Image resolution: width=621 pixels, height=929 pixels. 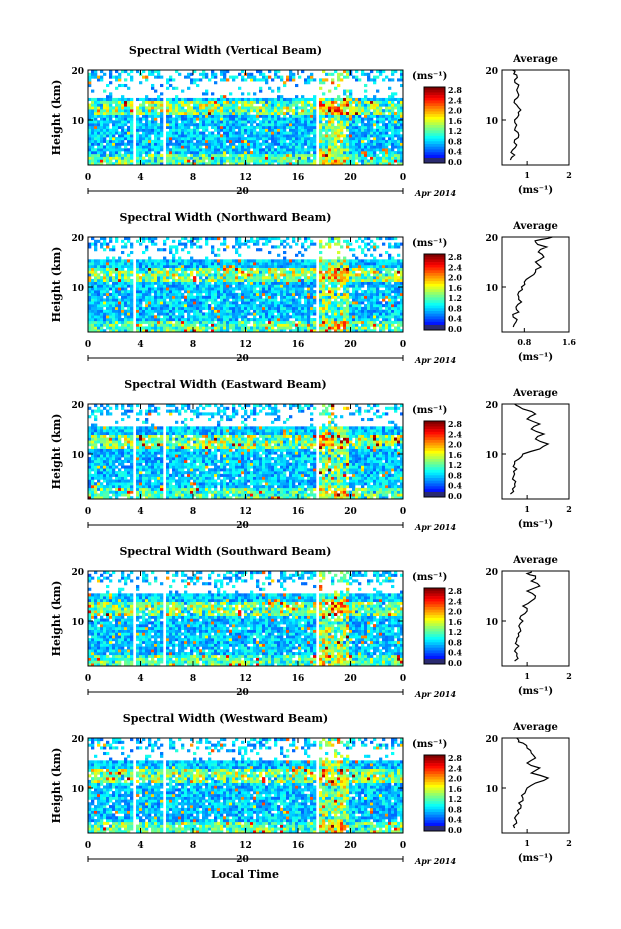 I want to click on colorbar-step, so click(x=434, y=108).